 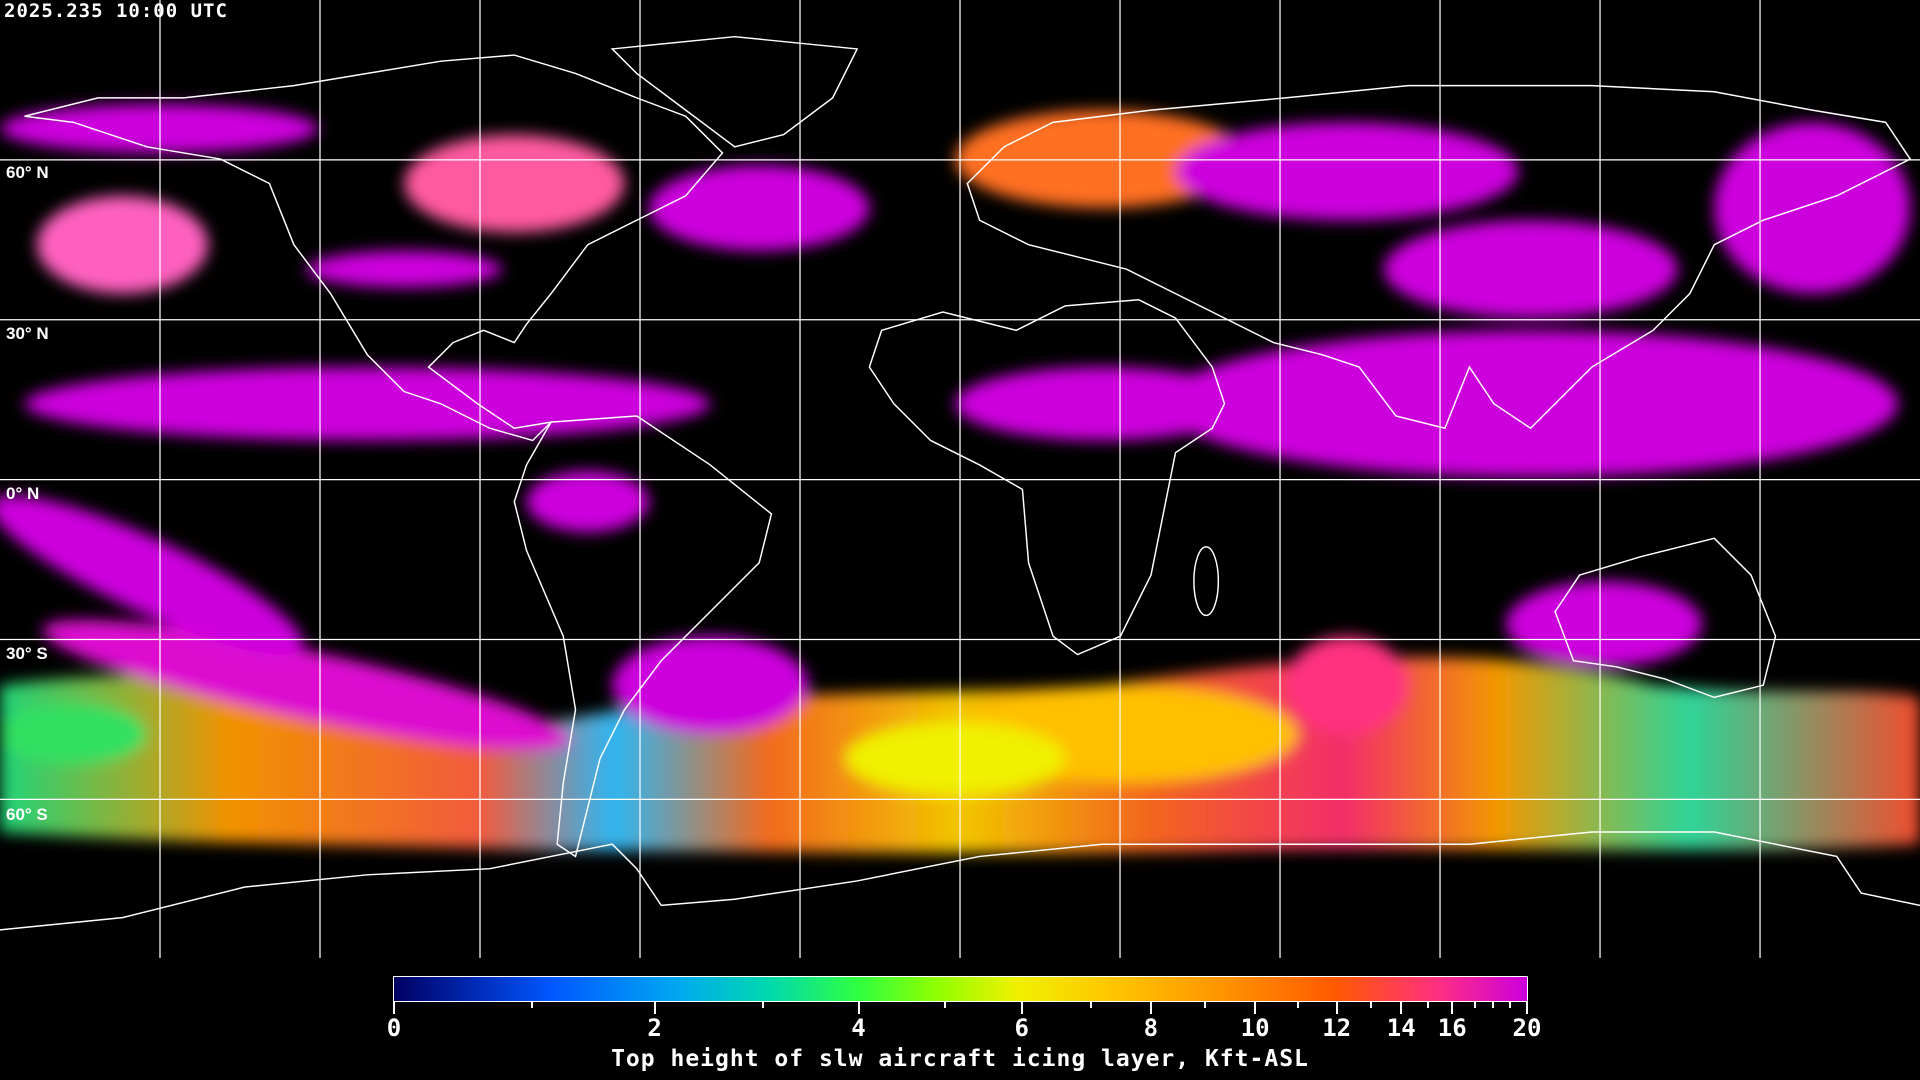 What do you see at coordinates (1665, 618) in the screenshot?
I see `australia-coast` at bounding box center [1665, 618].